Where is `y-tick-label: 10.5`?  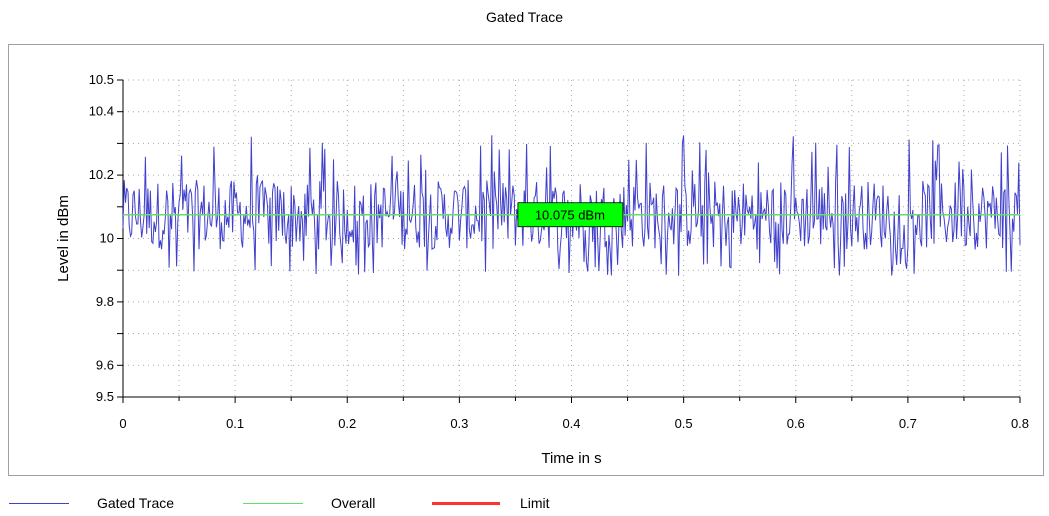
y-tick-label: 10.5 is located at coordinates (101, 79).